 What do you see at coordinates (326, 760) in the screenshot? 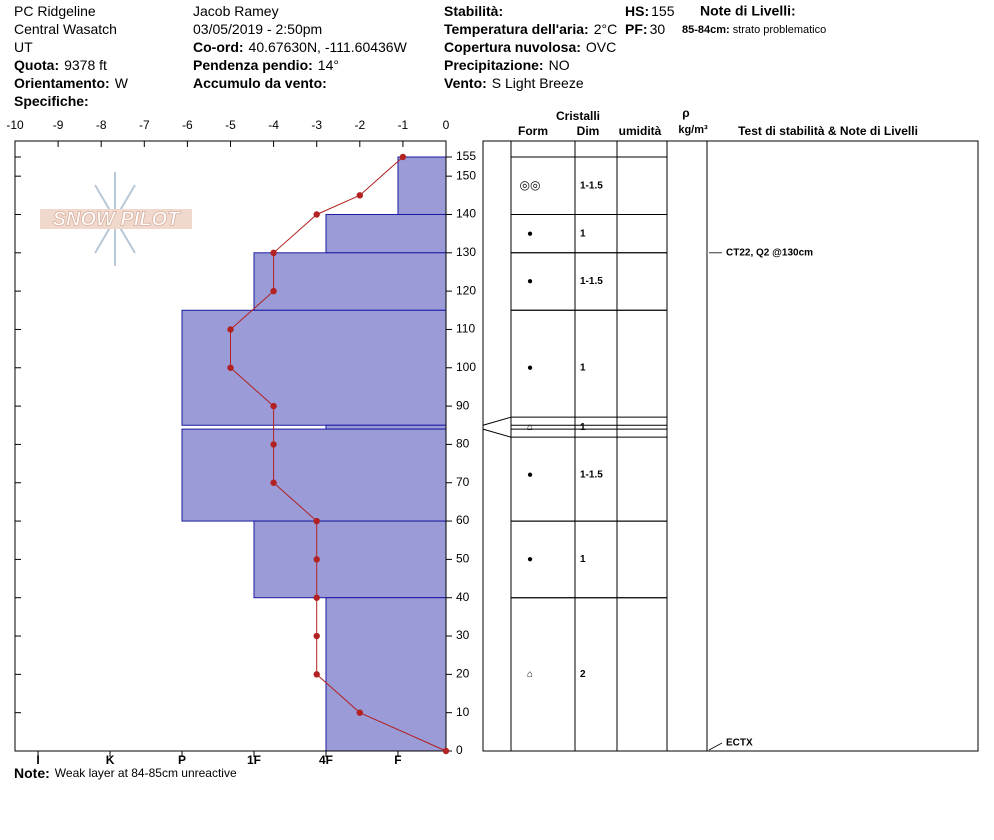
I see `hardness-tick-label: 4F` at bounding box center [326, 760].